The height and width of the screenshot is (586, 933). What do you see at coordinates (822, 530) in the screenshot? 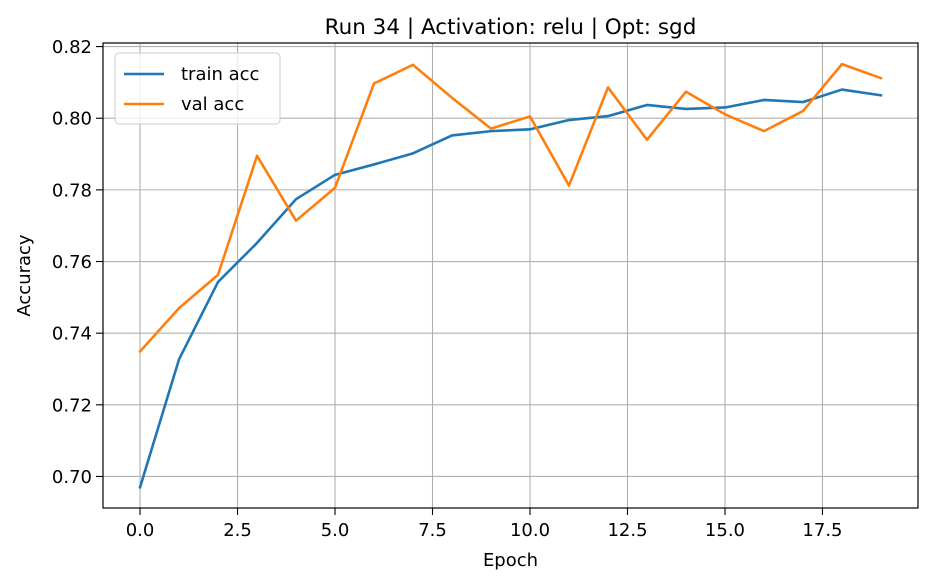
I see `x-tick-label-17-5: 17.5` at bounding box center [822, 530].